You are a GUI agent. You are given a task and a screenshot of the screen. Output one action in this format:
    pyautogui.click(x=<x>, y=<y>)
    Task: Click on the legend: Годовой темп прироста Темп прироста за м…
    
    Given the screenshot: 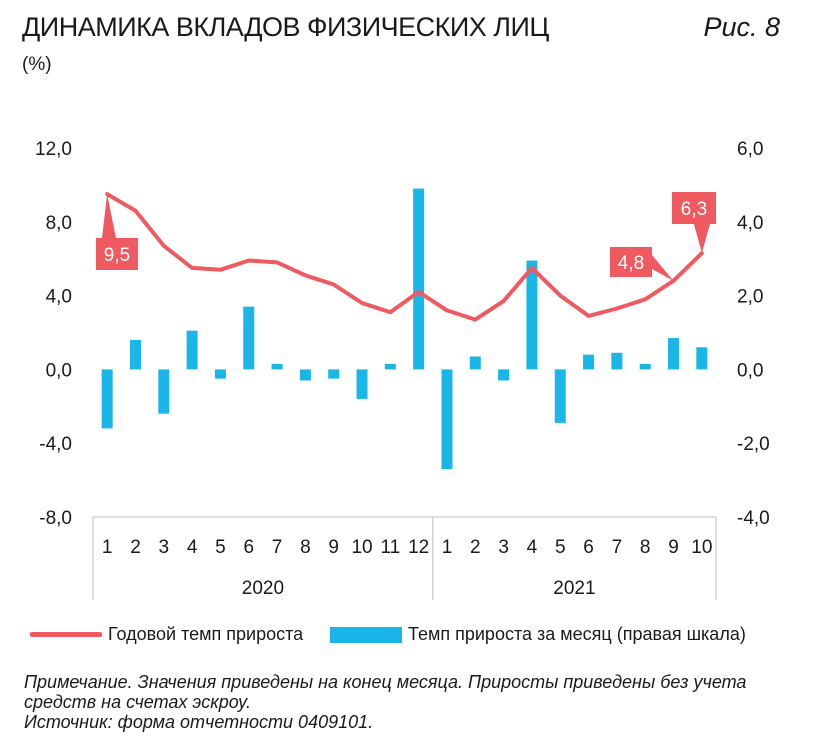 What is the action you would take?
    pyautogui.click(x=420, y=637)
    